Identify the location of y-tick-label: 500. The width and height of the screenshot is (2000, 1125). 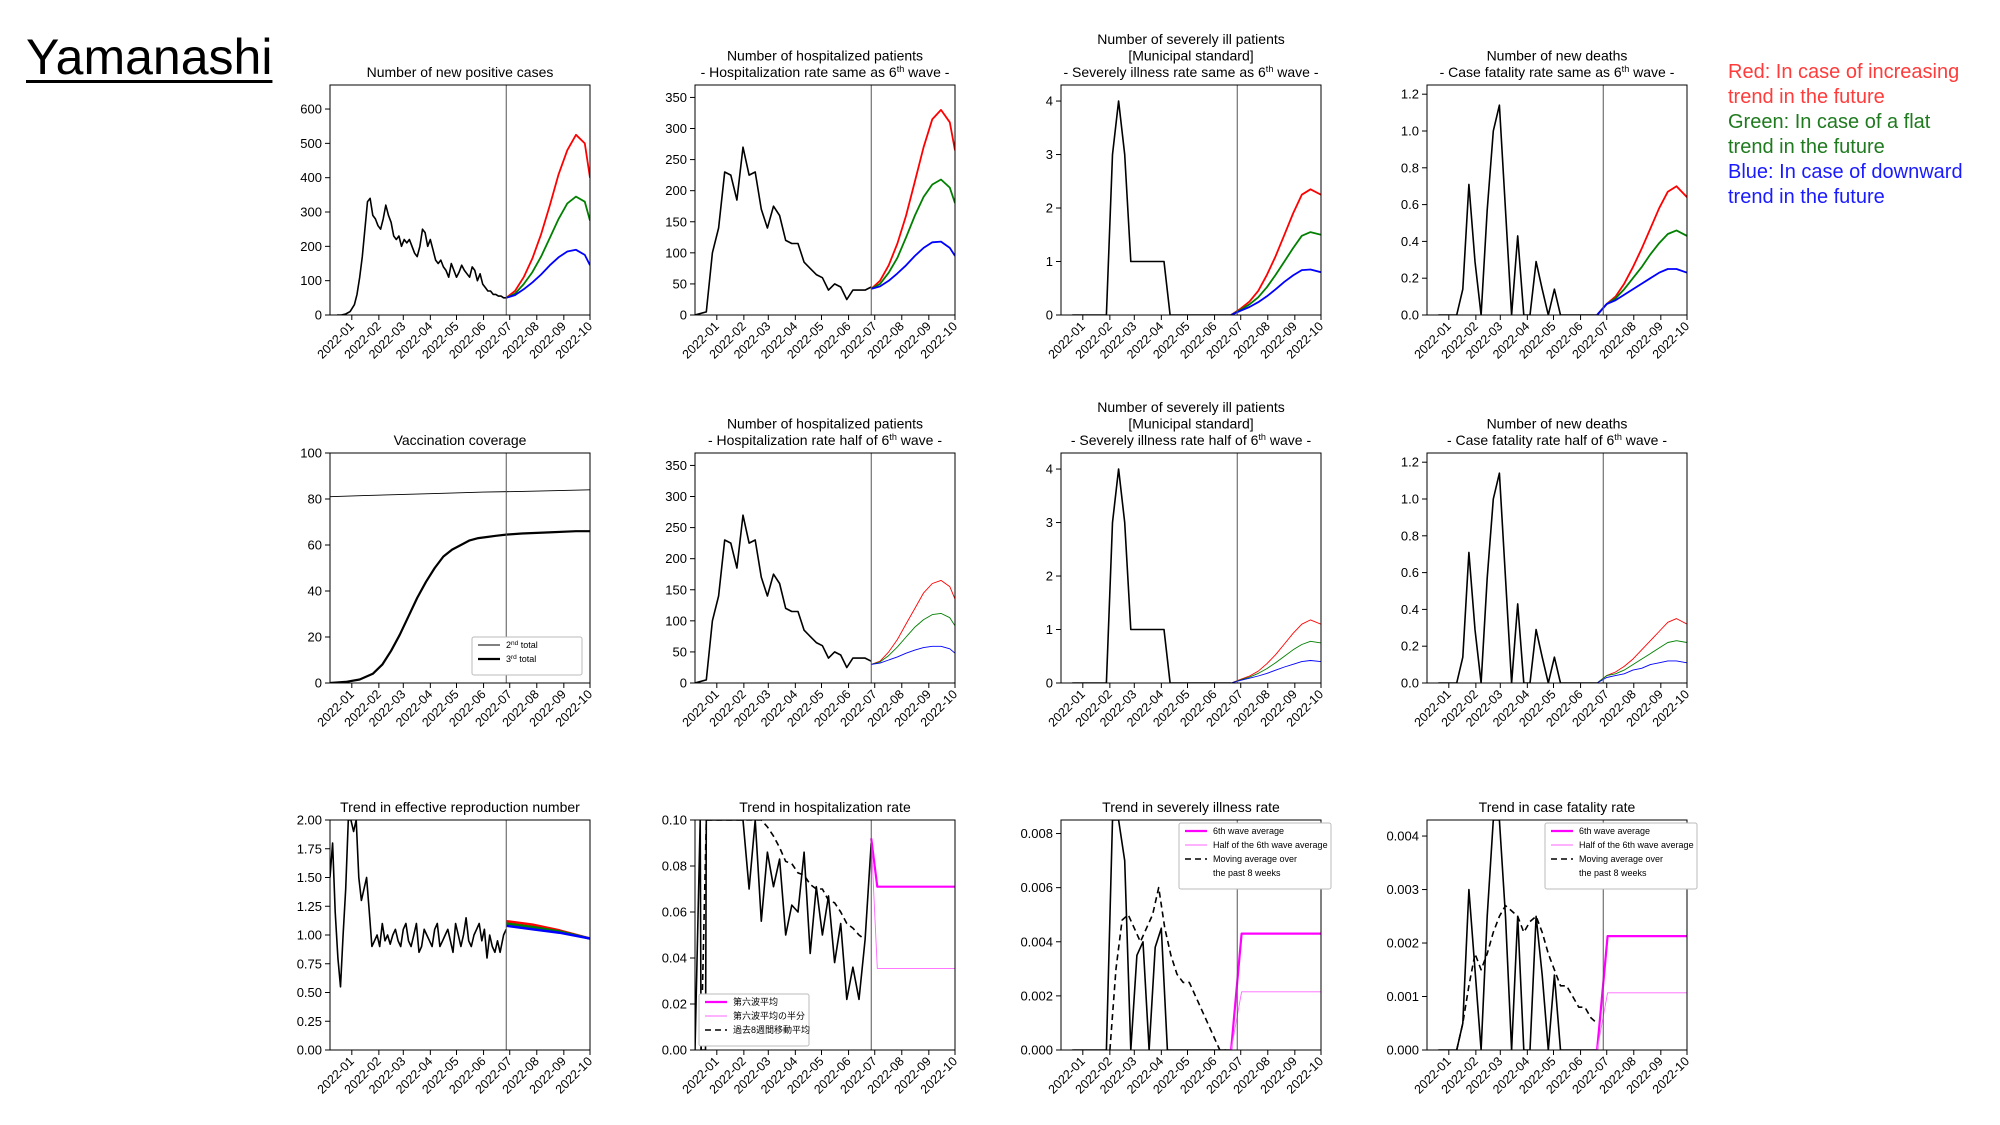
(311, 143).